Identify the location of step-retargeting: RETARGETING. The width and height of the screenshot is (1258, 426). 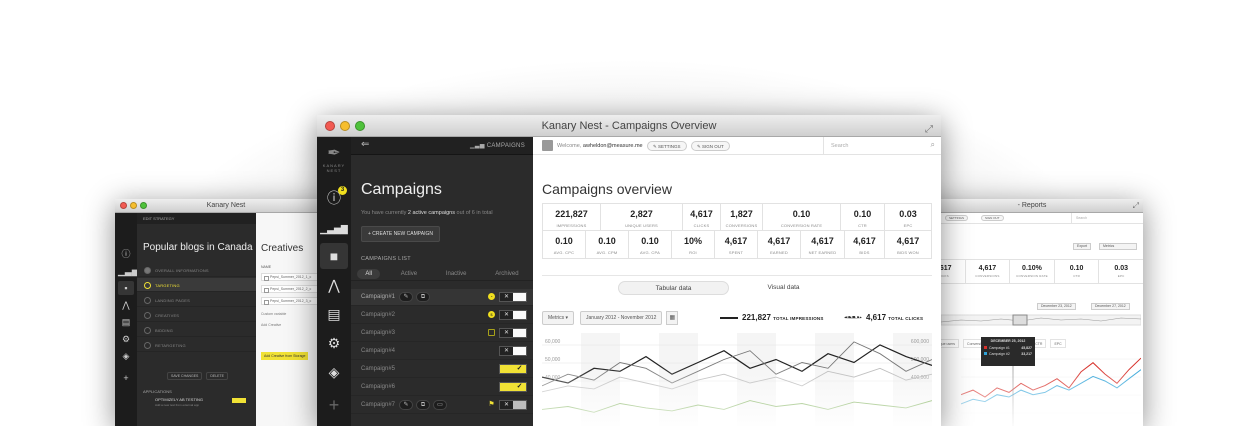
(196, 345).